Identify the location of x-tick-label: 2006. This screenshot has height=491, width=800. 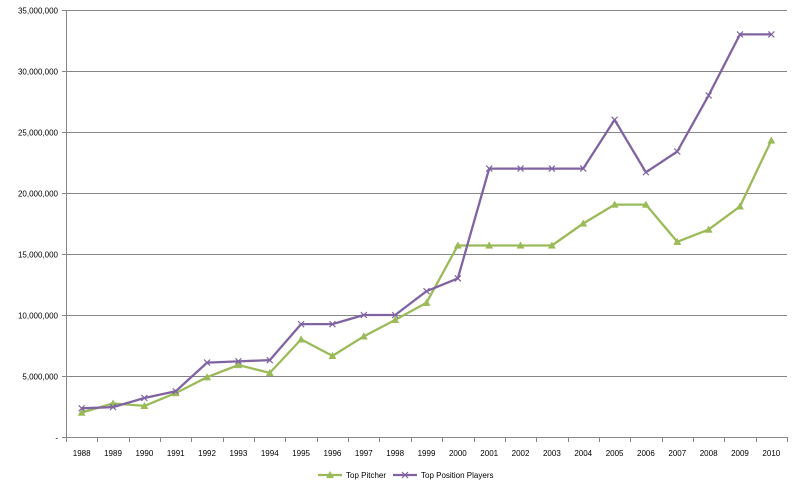
(646, 453).